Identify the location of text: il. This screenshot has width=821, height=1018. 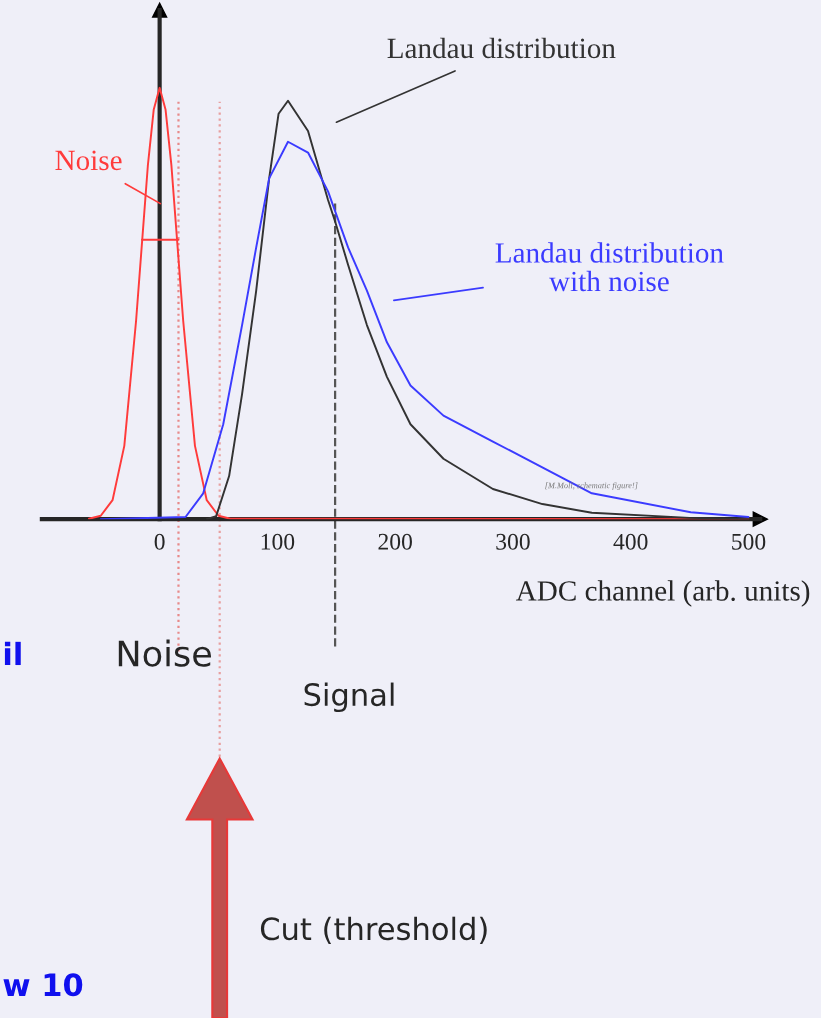
(12, 653).